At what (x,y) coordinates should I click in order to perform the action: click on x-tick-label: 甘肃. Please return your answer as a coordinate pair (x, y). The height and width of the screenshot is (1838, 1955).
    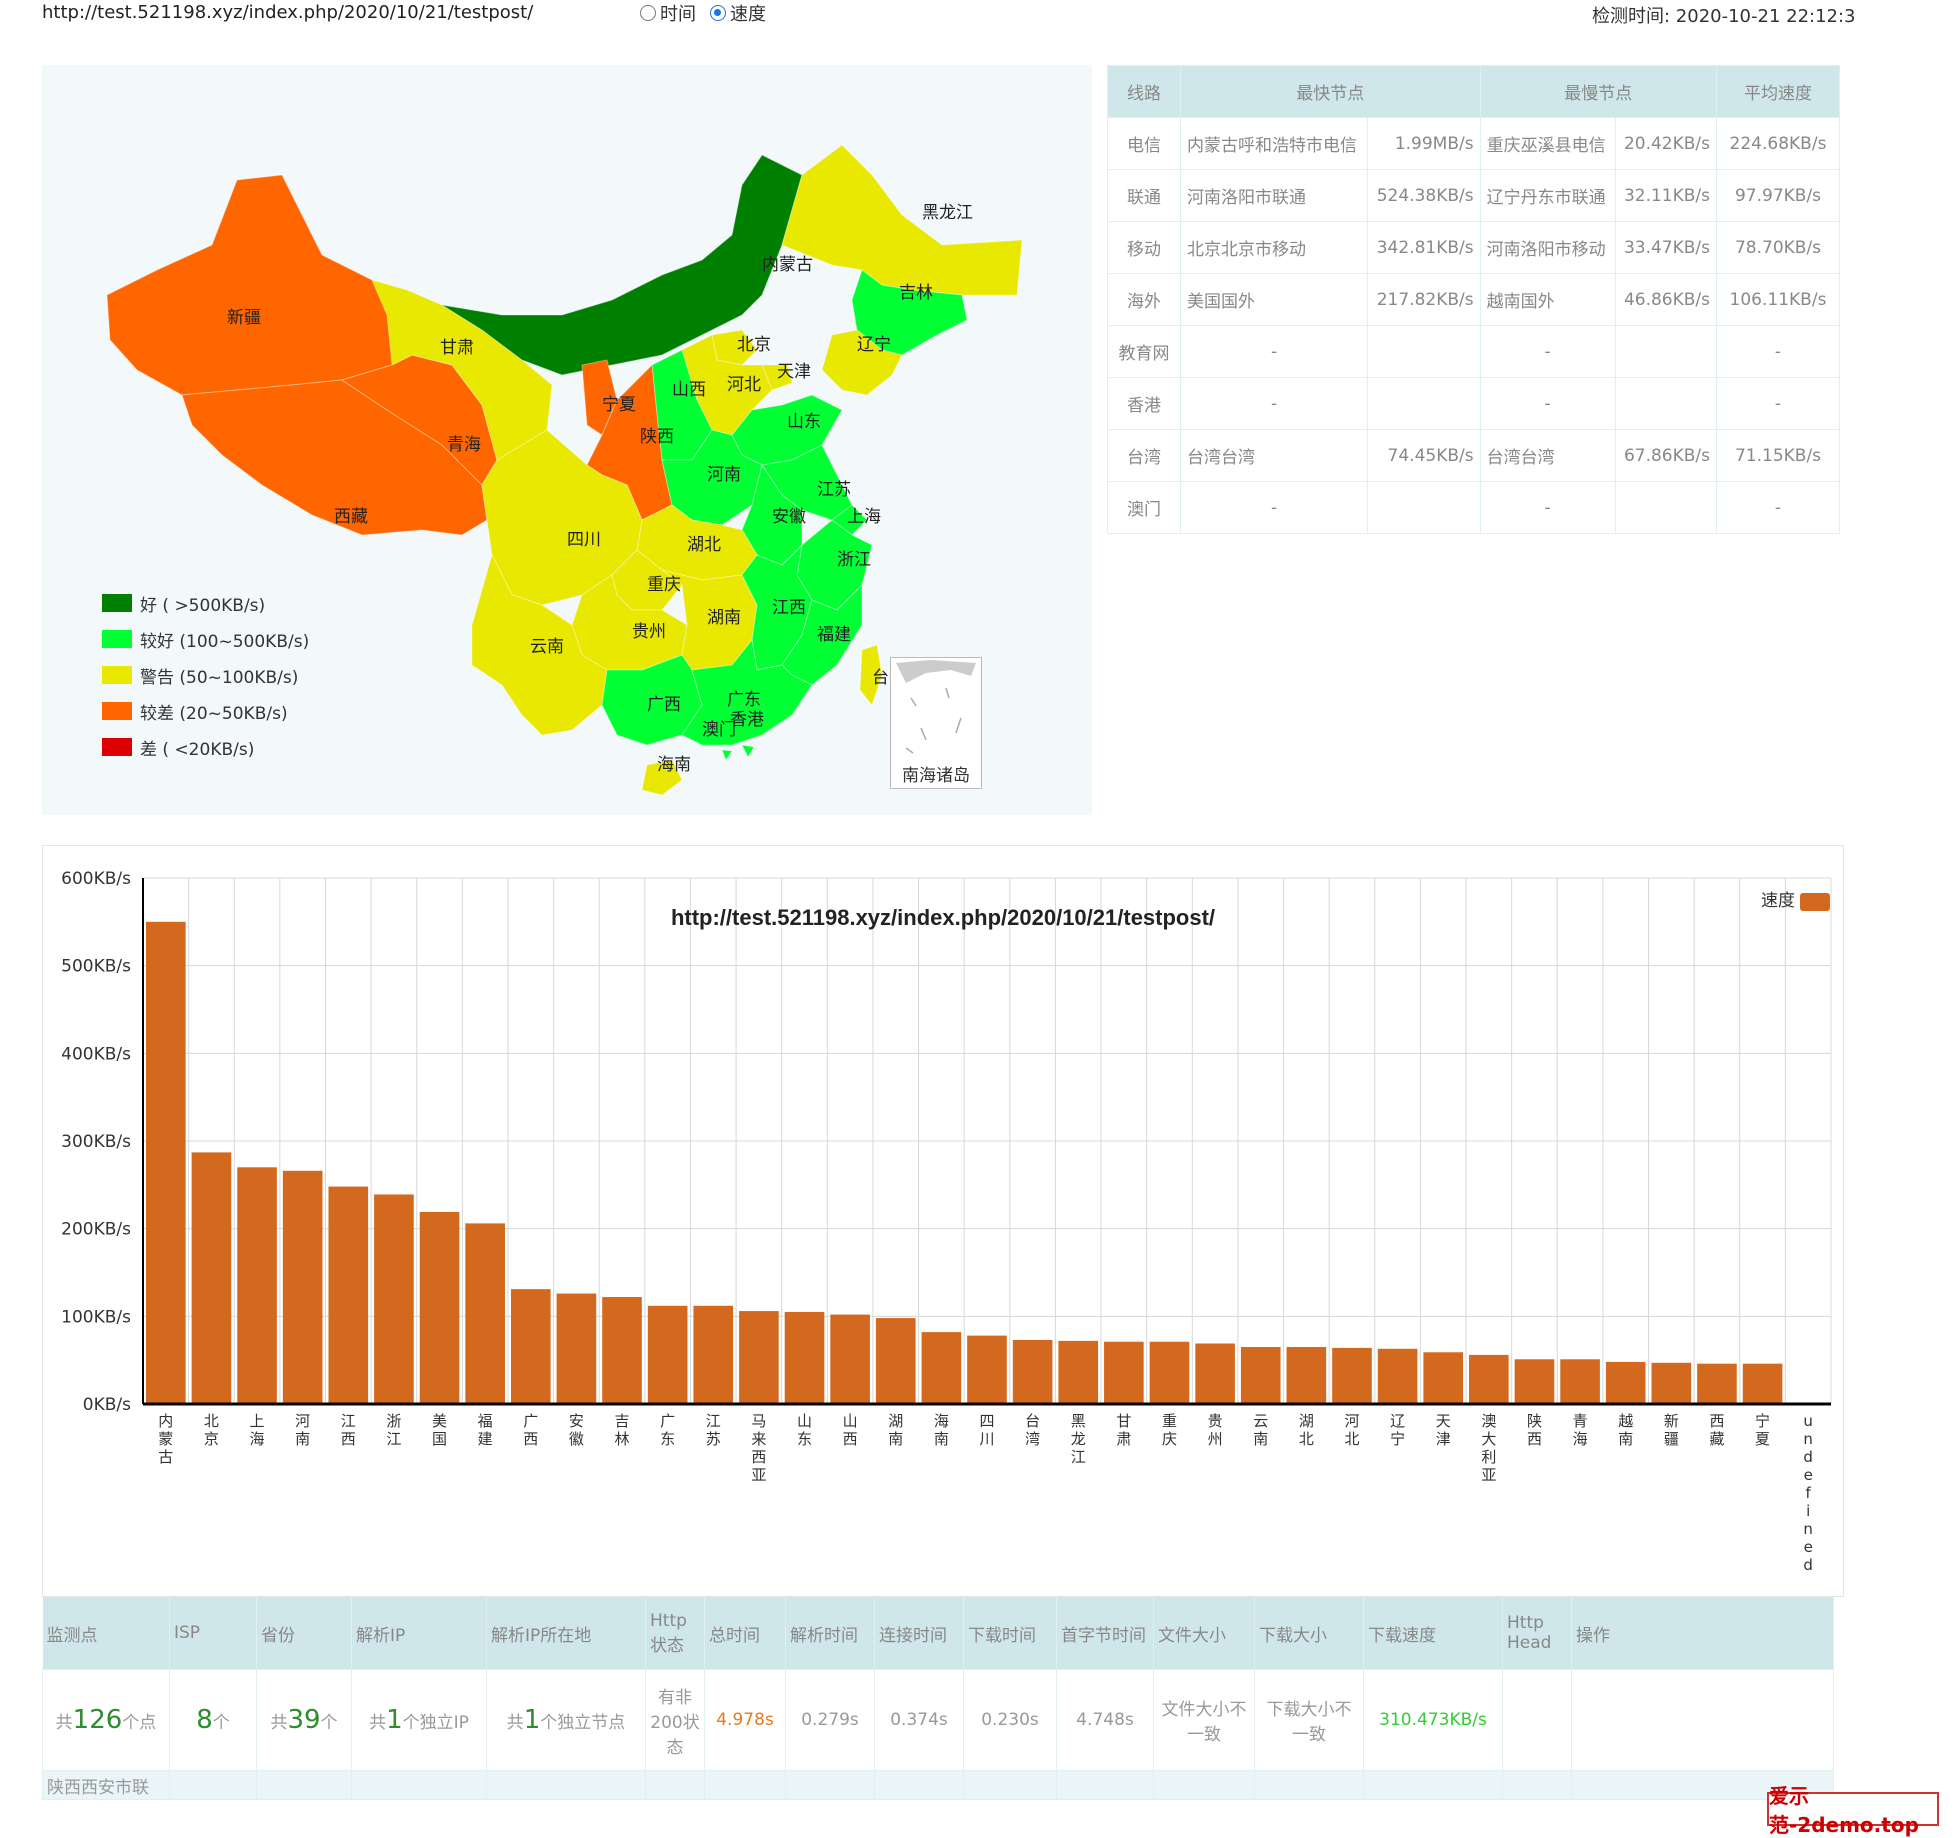
    Looking at the image, I should click on (1123, 1430).